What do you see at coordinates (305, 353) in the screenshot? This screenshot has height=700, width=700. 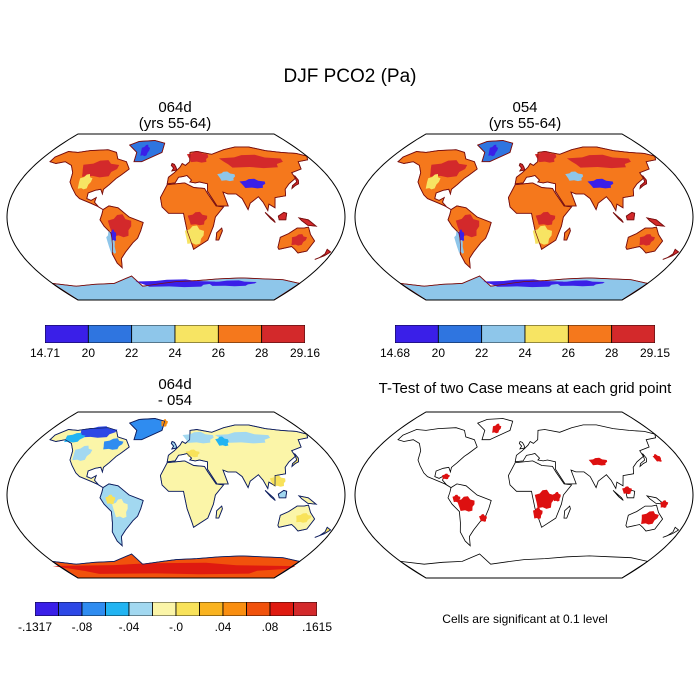 I see `colorbar-tick-label: 29.16` at bounding box center [305, 353].